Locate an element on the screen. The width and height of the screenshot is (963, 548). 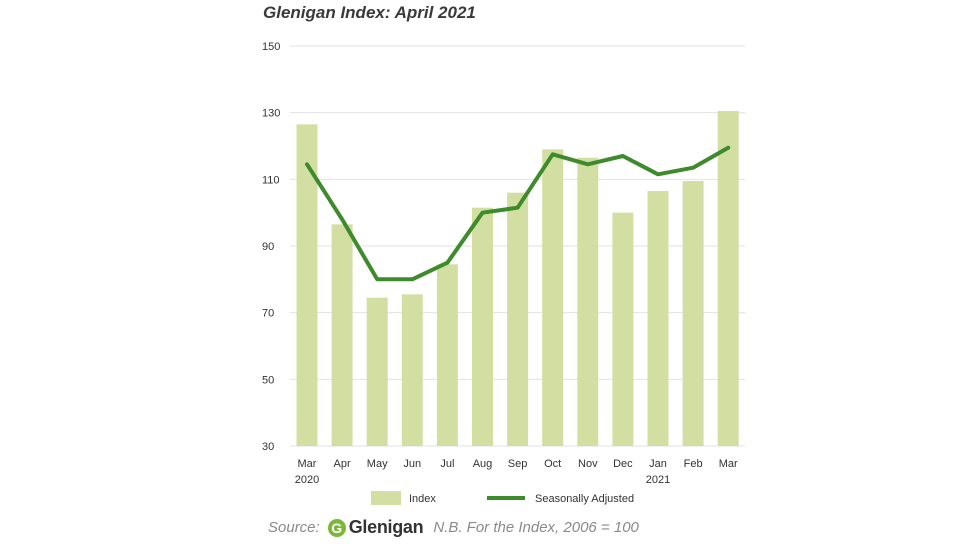
x-tick-label: May is located at coordinates (377, 464).